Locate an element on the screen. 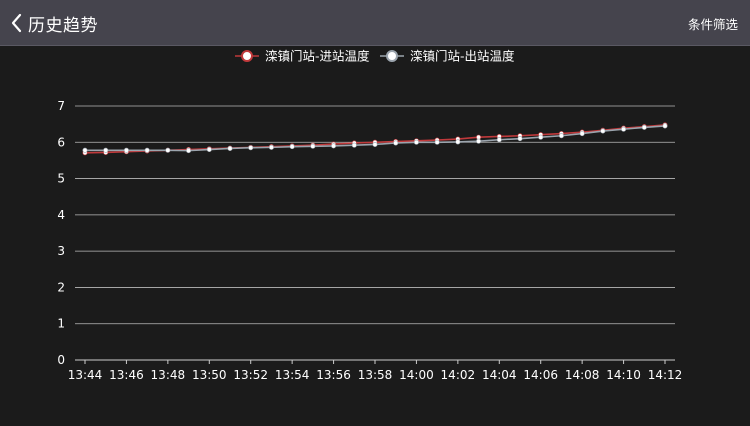 Image resolution: width=750 pixels, height=426 pixels. top-bar: 历史趋势 条件筛选 is located at coordinates (375, 23).